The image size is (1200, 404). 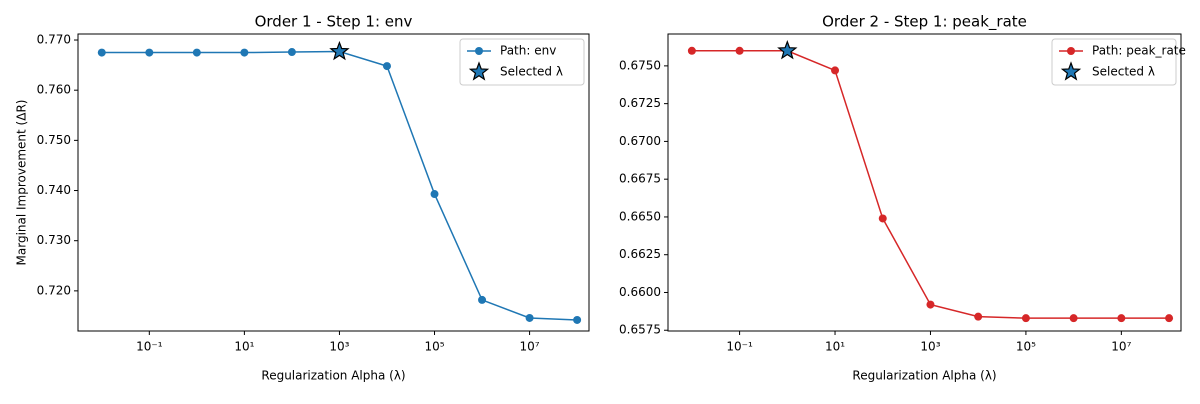 I want to click on y-tick-label: 0.730, so click(x=54, y=240).